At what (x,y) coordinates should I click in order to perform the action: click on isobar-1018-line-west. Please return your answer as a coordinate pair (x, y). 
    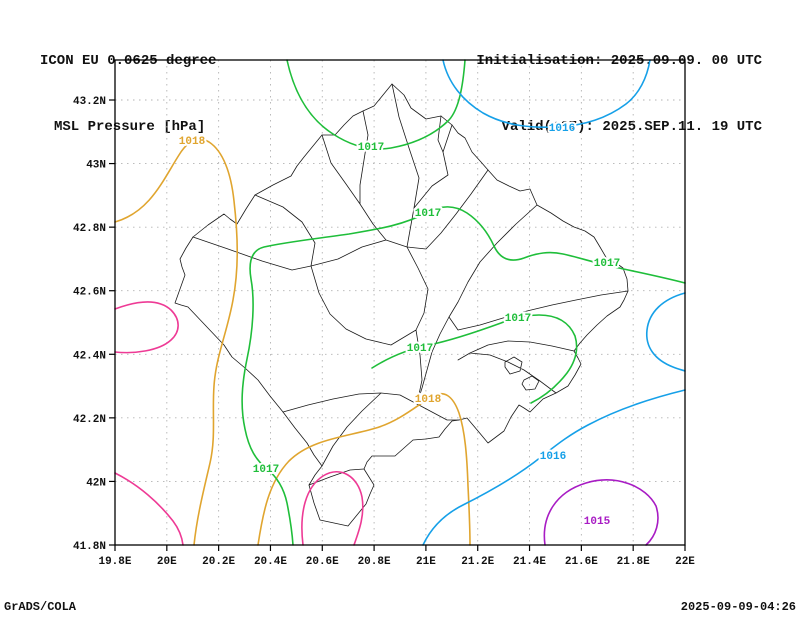
    Looking at the image, I should click on (176, 342).